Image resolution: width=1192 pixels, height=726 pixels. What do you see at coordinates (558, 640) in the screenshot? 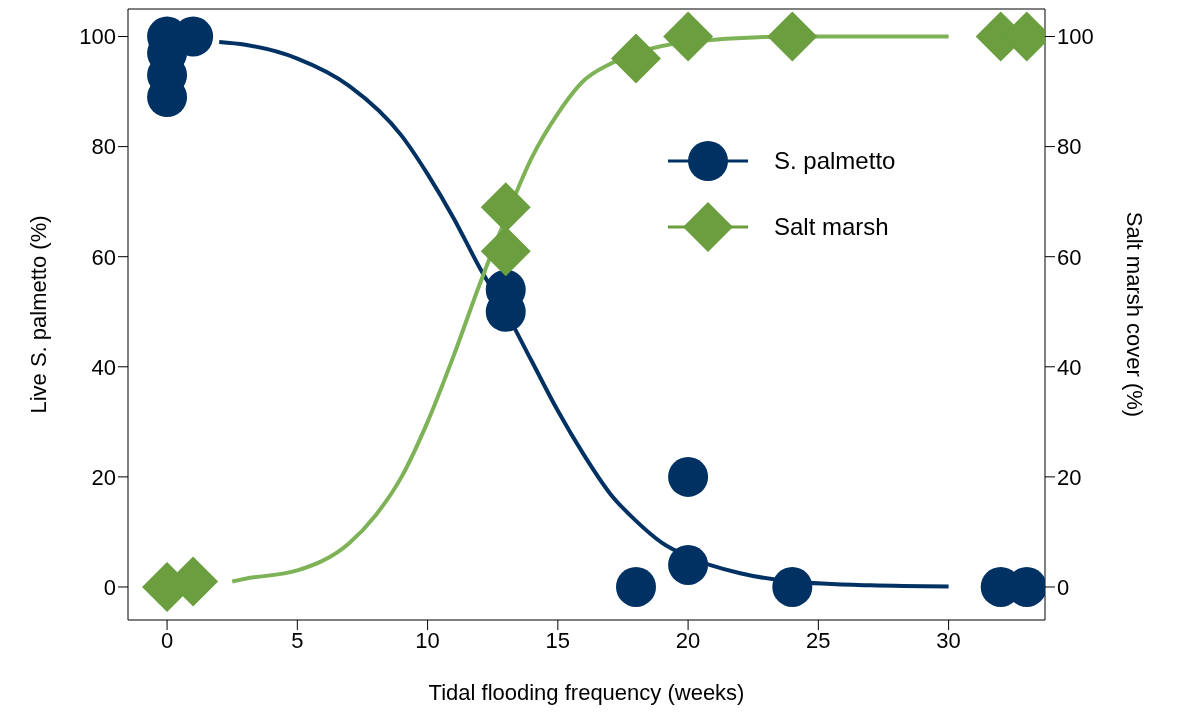
I see `x-tick-label: 15` at bounding box center [558, 640].